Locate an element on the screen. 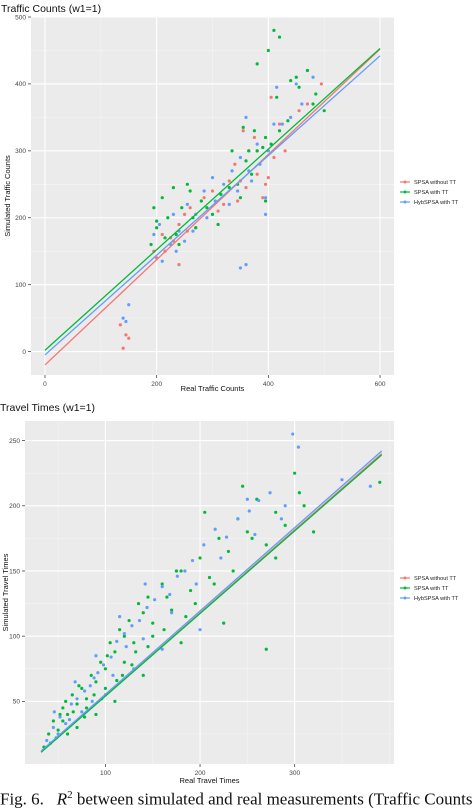  legend-label: SPSA without TT is located at coordinates (435, 183).